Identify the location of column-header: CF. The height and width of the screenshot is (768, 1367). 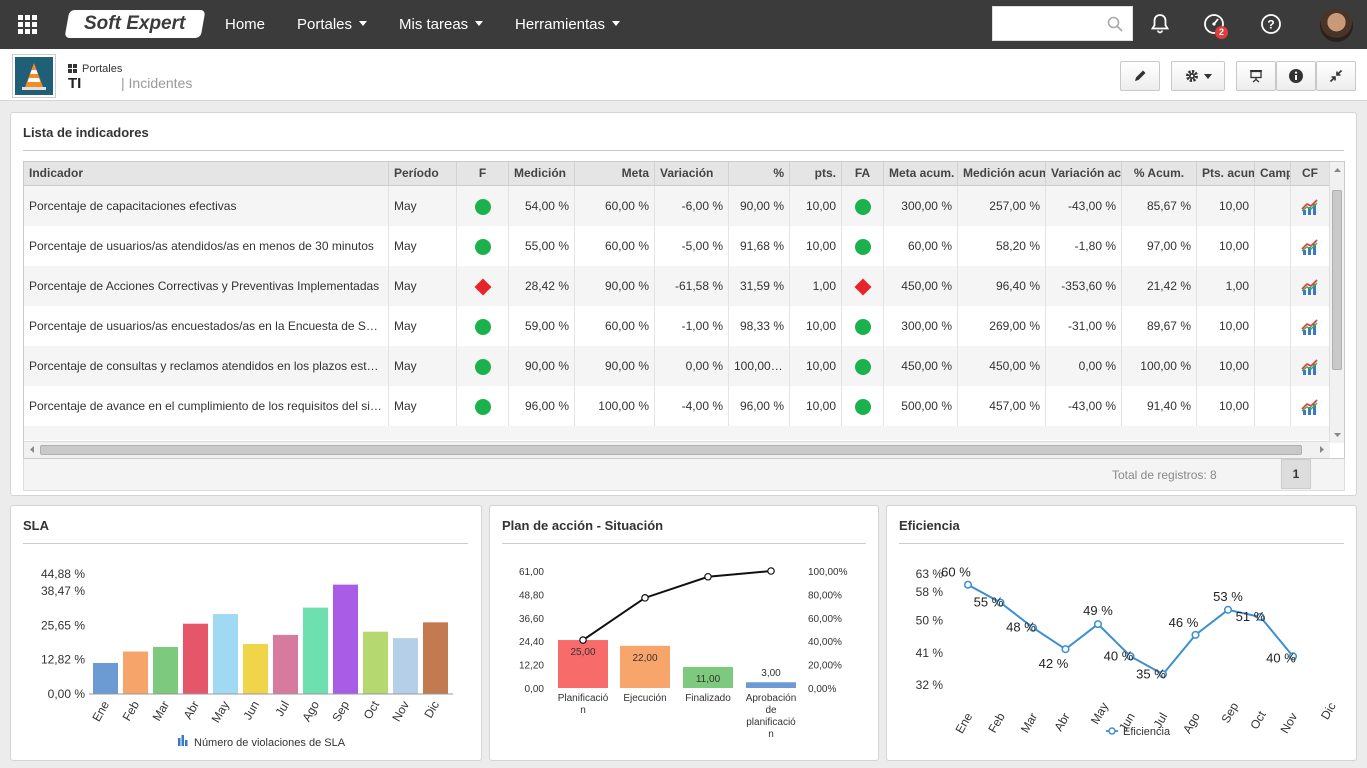
(1310, 174).